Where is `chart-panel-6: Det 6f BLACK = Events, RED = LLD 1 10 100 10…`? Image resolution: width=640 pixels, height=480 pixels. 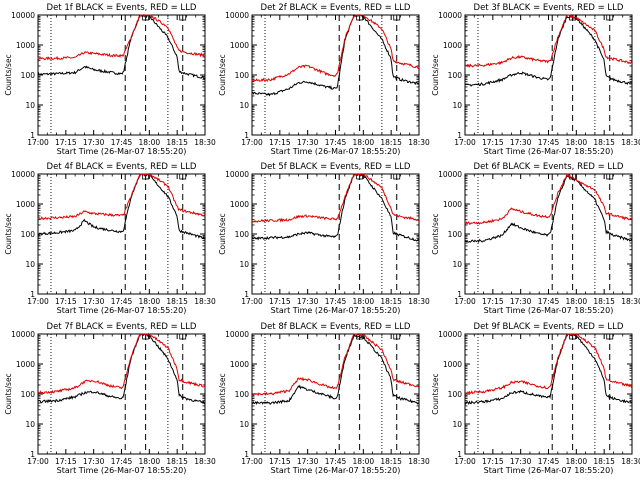 chart-panel-6: Det 6f BLACK = Events, RED = LLD 1 10 100 10… is located at coordinates (535, 238).